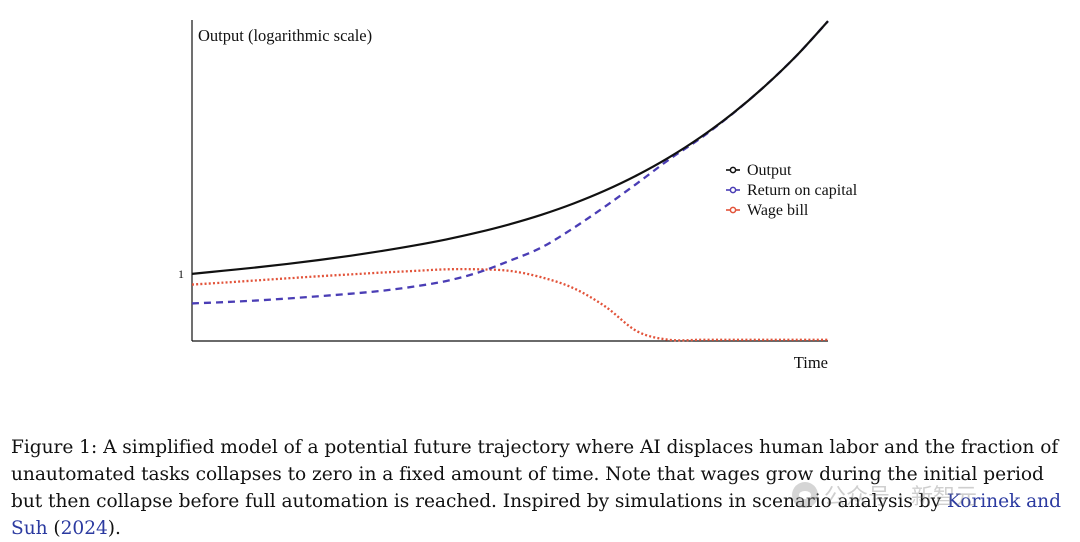 The image size is (1080, 542). What do you see at coordinates (509, 304) in the screenshot?
I see `series-line-wage-bill` at bounding box center [509, 304].